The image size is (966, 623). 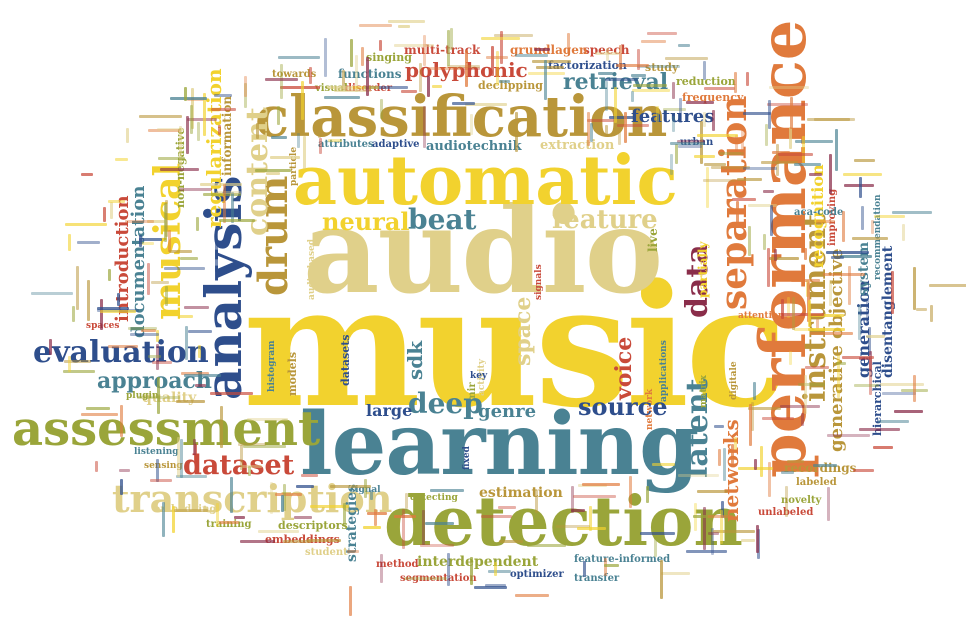 What do you see at coordinates (370, 74) in the screenshot?
I see `word-functions: functions` at bounding box center [370, 74].